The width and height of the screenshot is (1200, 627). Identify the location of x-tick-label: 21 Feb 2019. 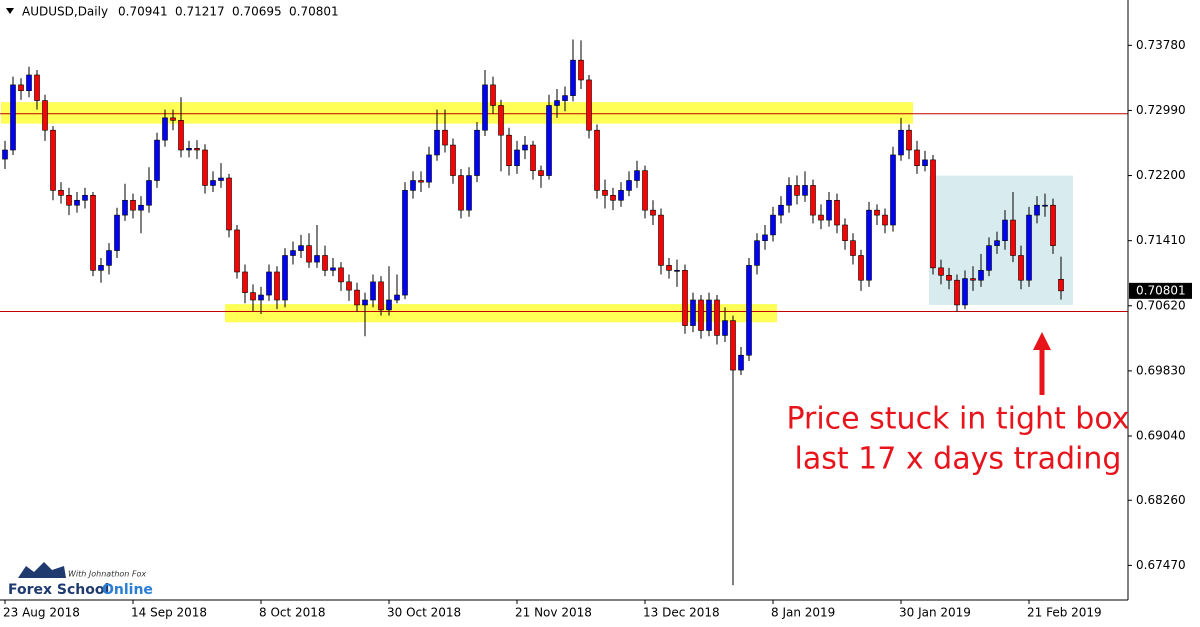
(1064, 613).